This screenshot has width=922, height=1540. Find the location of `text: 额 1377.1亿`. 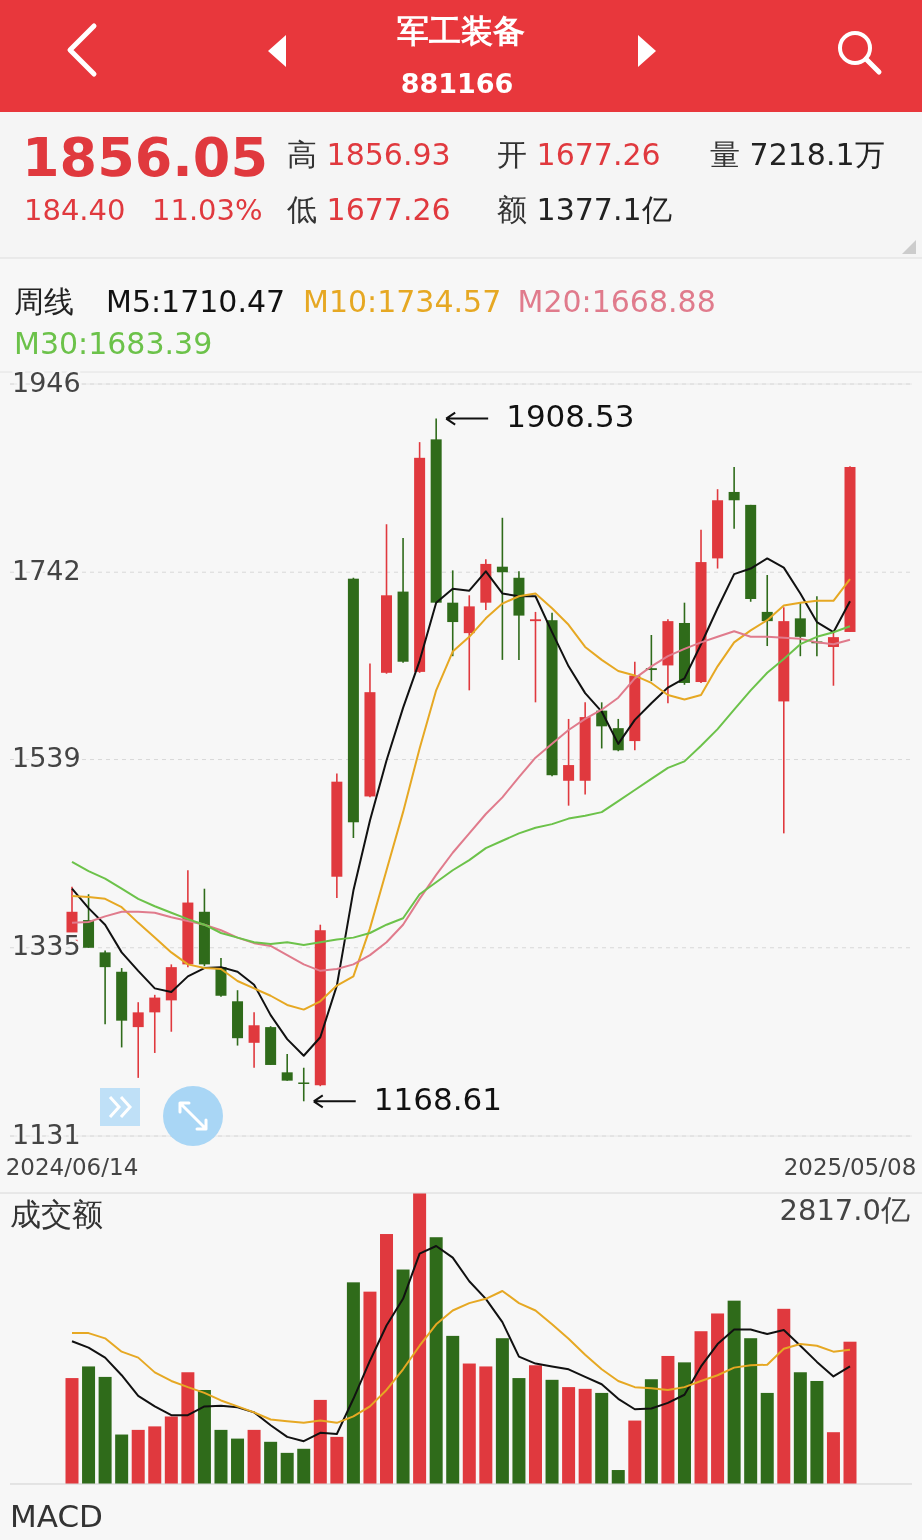

text: 额 1377.1亿 is located at coordinates (584, 209).